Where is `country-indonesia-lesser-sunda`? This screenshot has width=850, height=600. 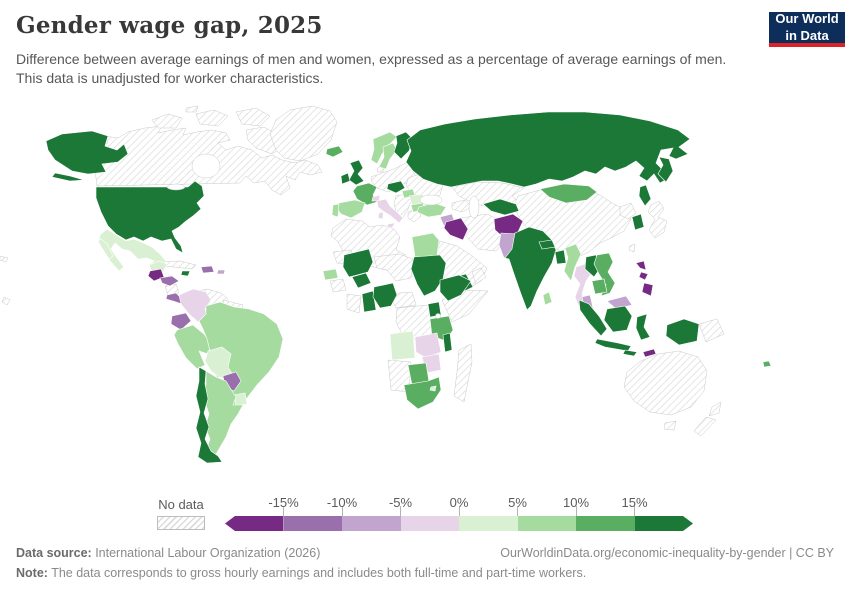 country-indonesia-lesser-sunda is located at coordinates (630, 353).